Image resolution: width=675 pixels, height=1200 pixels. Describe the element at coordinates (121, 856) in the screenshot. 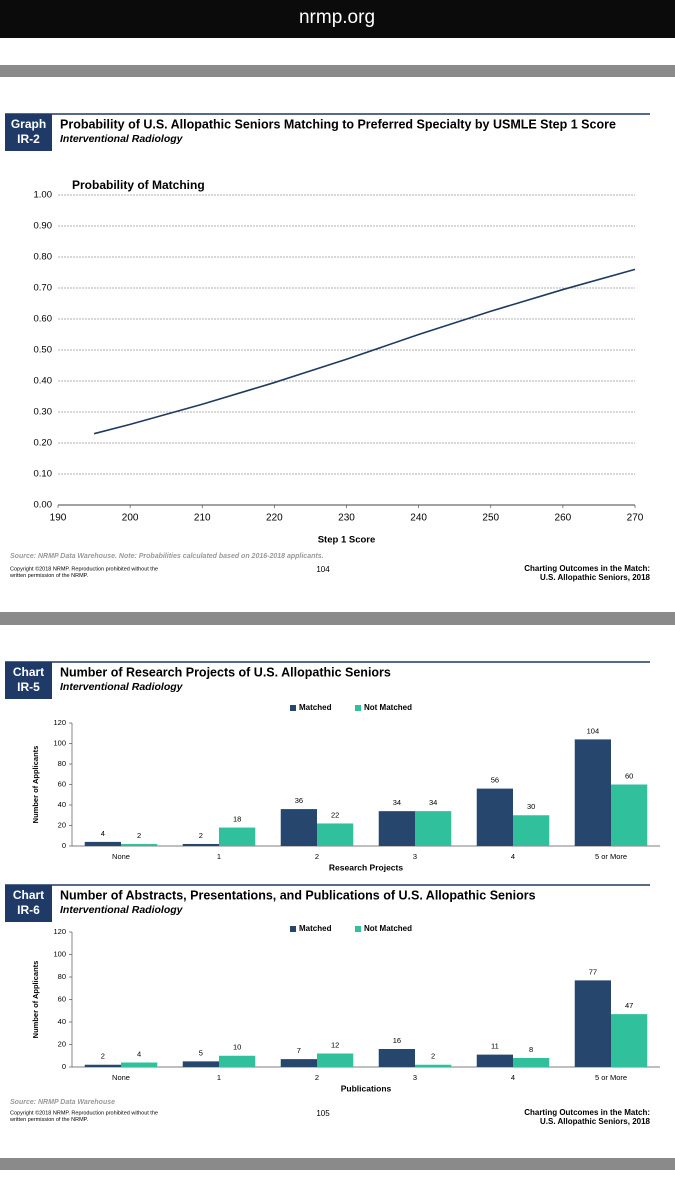

I see `x-tick-label: None` at that location.